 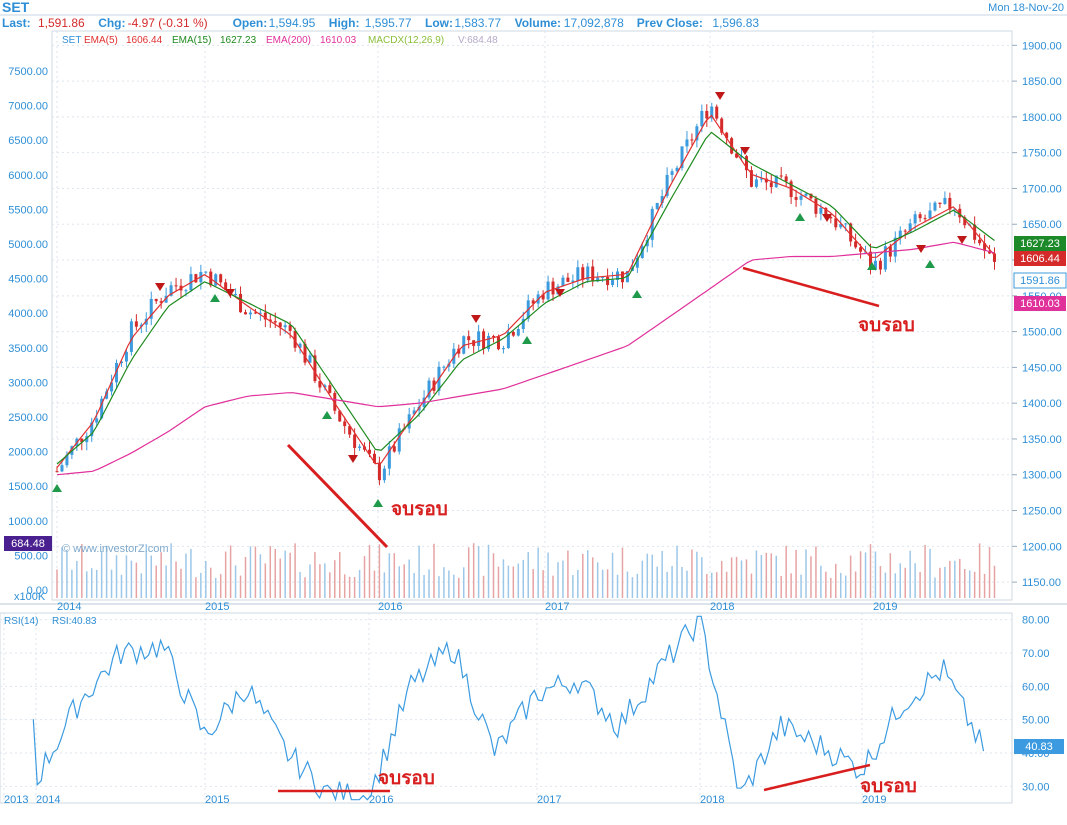 I want to click on legend-ema200-label: EMA(200), so click(x=288, y=40).